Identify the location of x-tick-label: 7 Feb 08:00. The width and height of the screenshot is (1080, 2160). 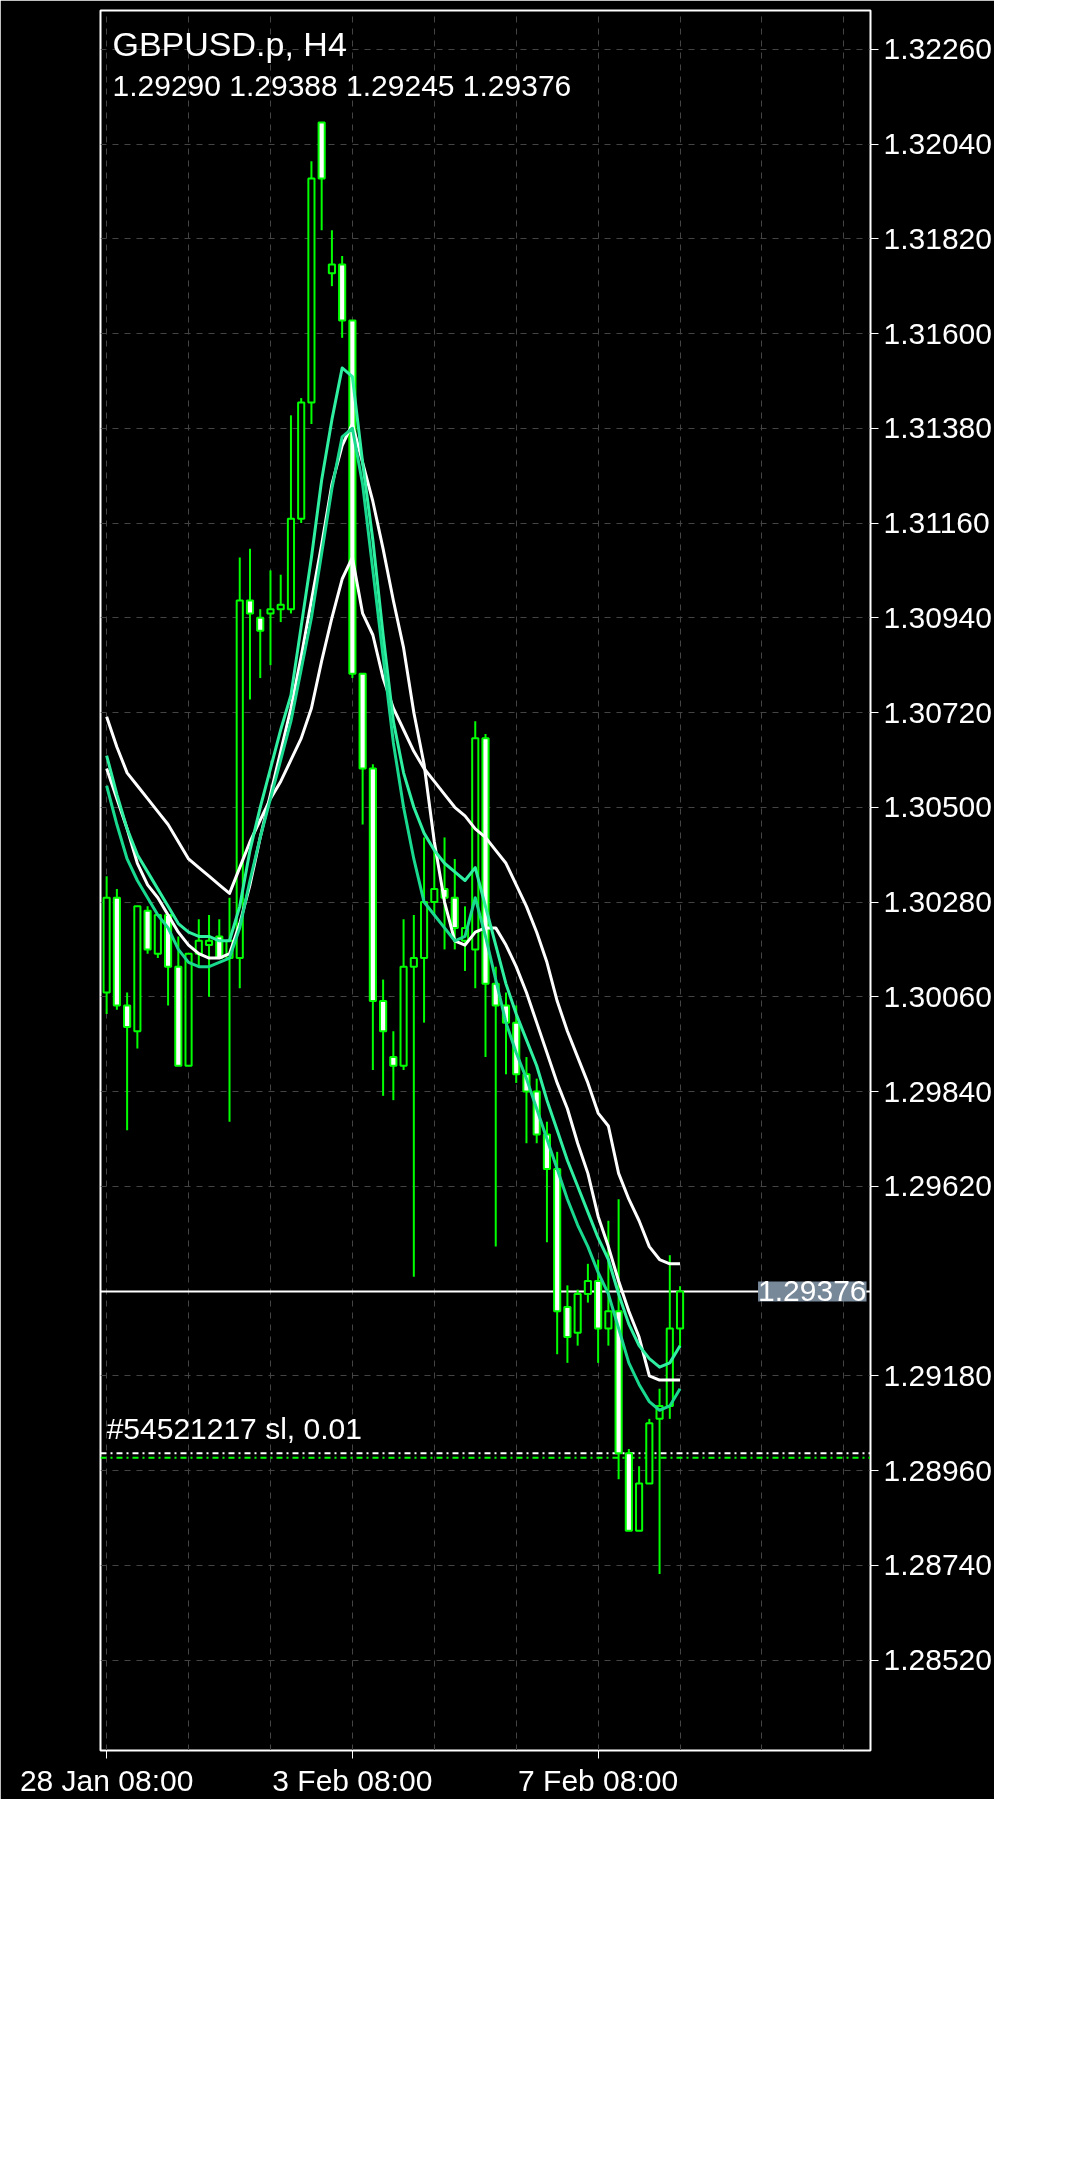
(598, 1780).